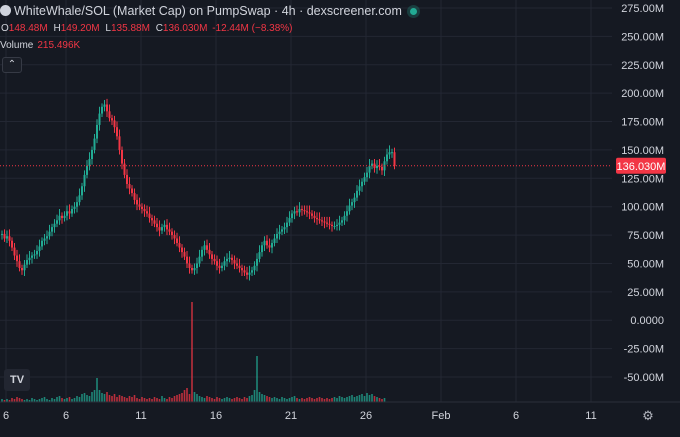 Image resolution: width=680 pixels, height=437 pixels. What do you see at coordinates (17, 380) in the screenshot?
I see `tradingview-logo: TV` at bounding box center [17, 380].